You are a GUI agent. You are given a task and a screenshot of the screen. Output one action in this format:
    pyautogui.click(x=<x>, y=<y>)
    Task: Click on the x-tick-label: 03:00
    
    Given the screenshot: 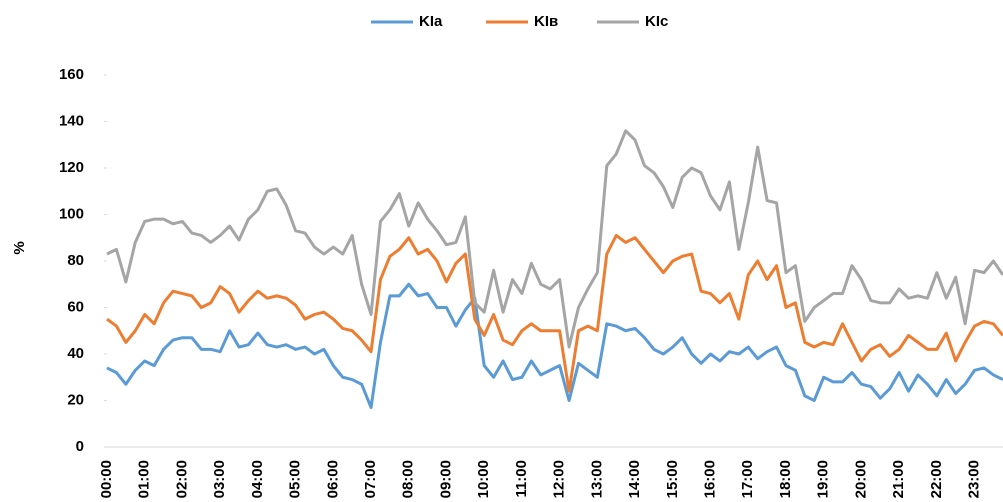 What is the action you would take?
    pyautogui.click(x=219, y=479)
    